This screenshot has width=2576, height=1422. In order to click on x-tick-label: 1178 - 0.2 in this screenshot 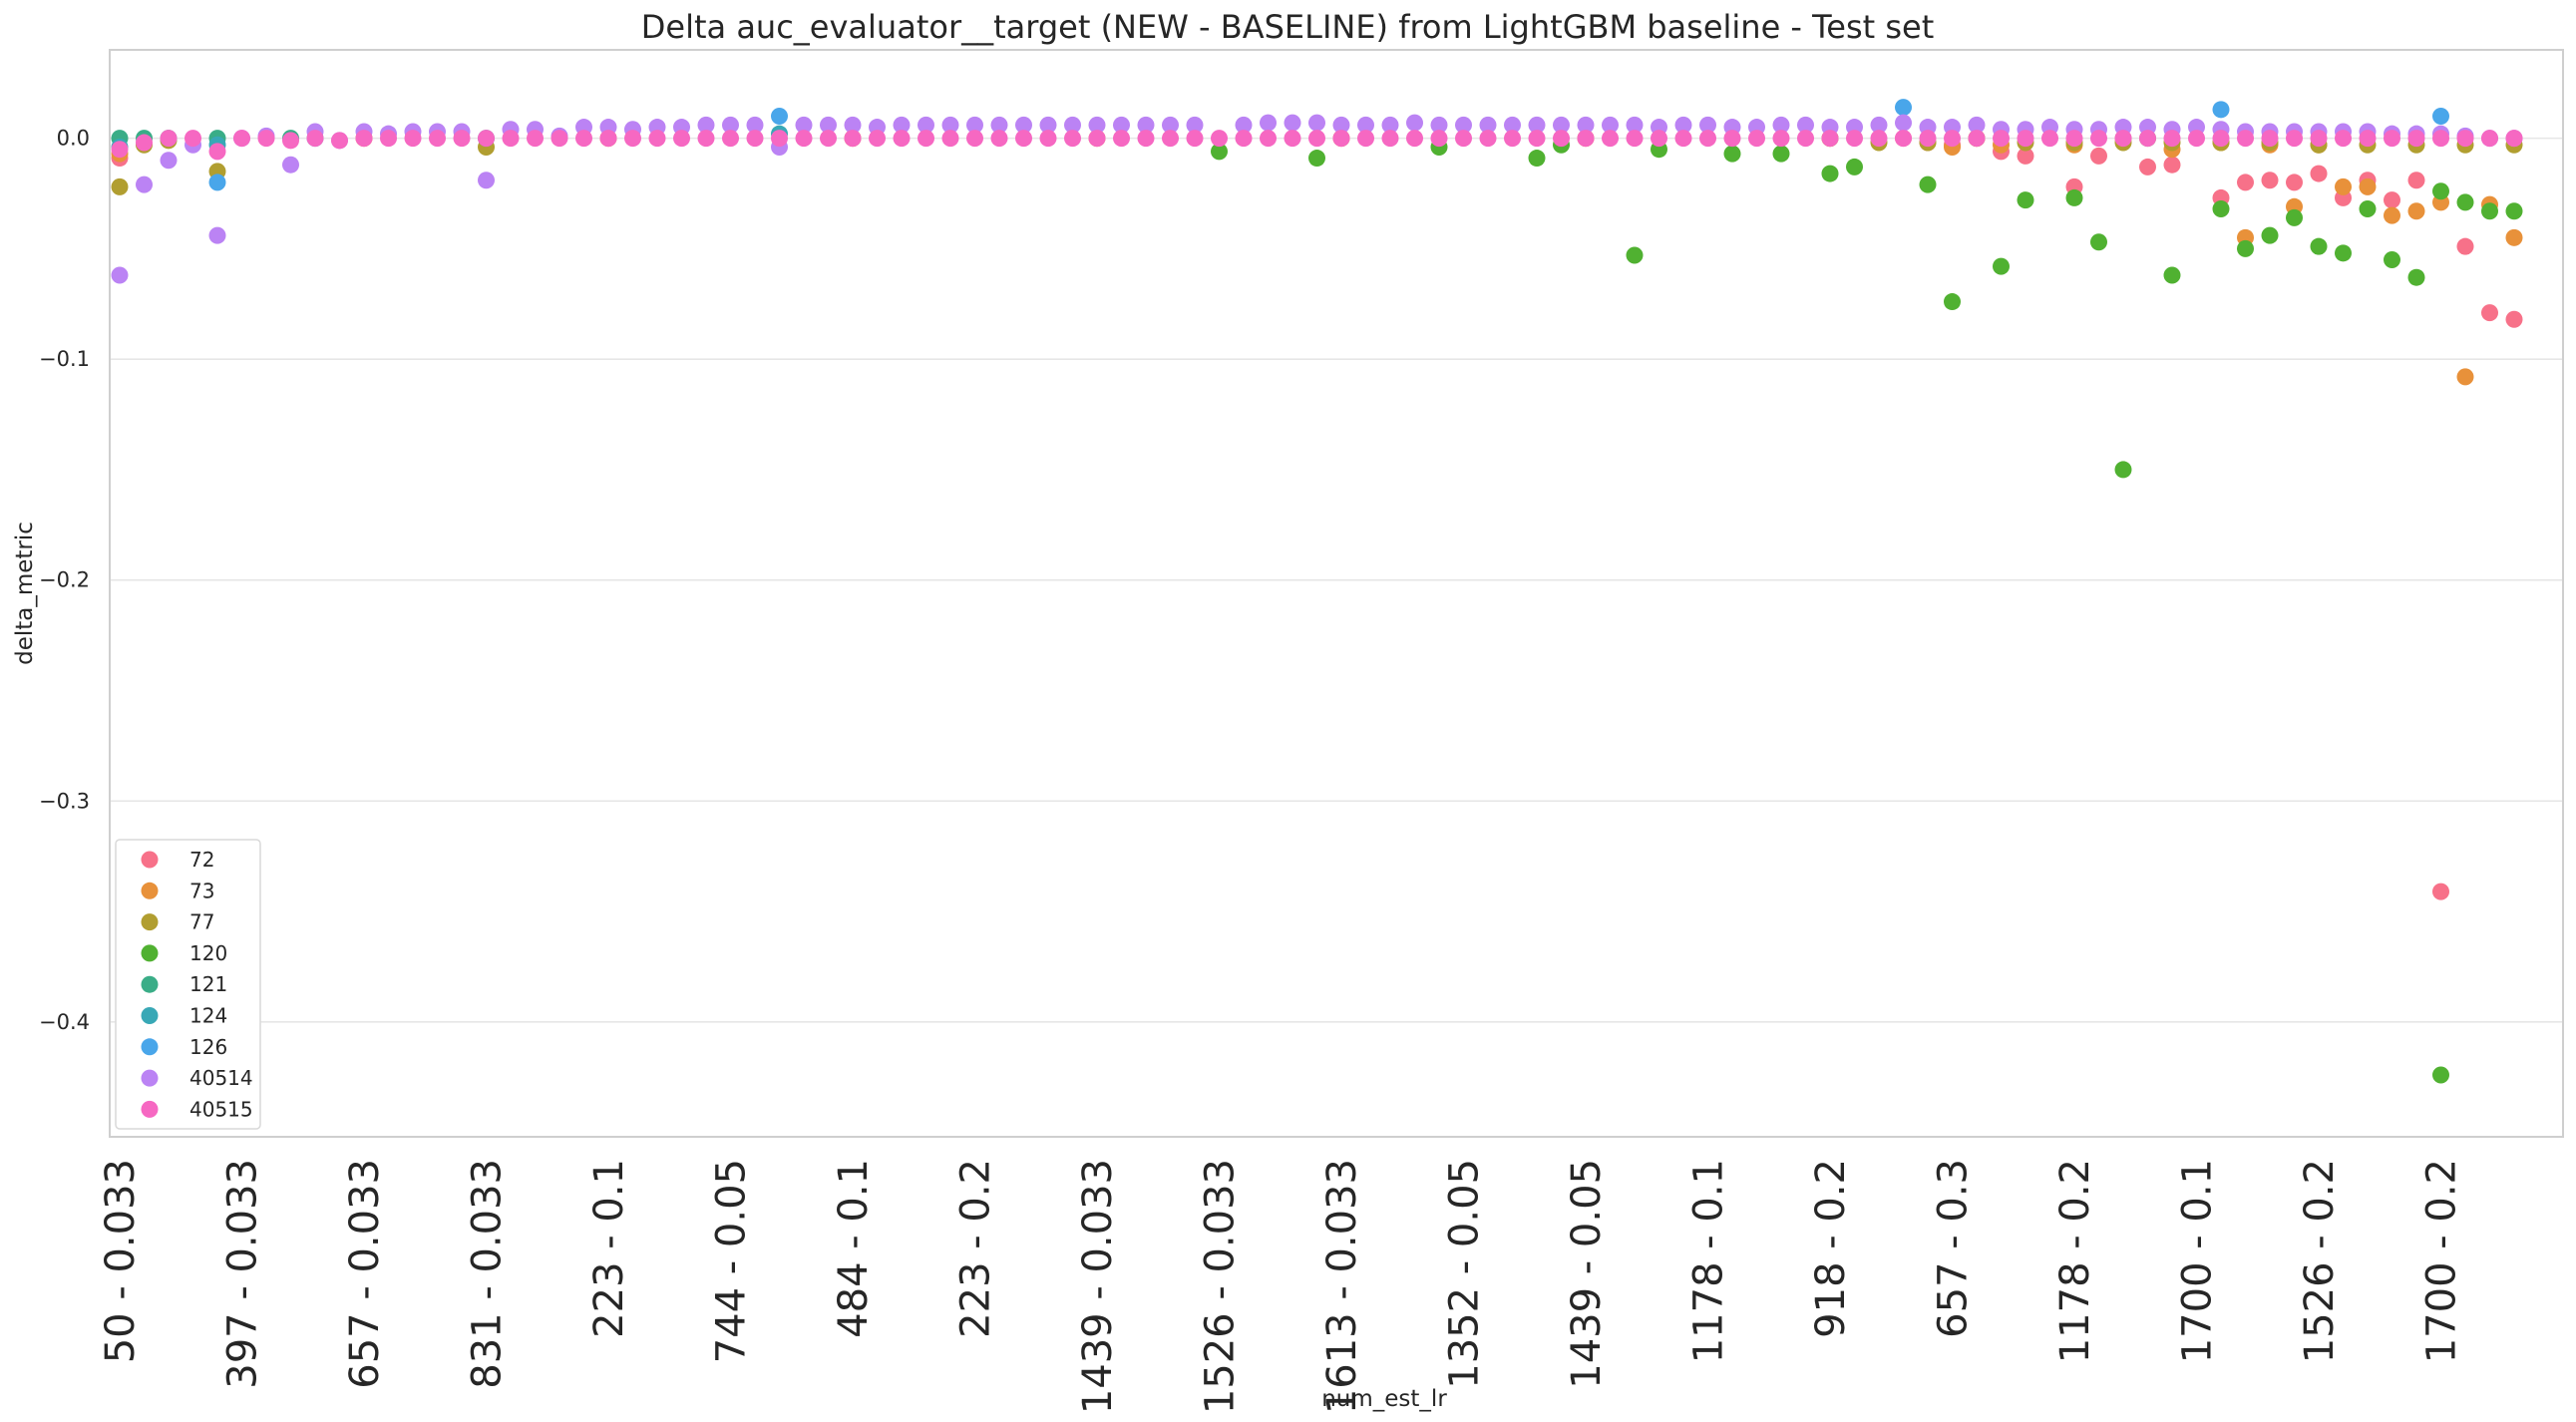, I will do `click(2075, 1261)`.